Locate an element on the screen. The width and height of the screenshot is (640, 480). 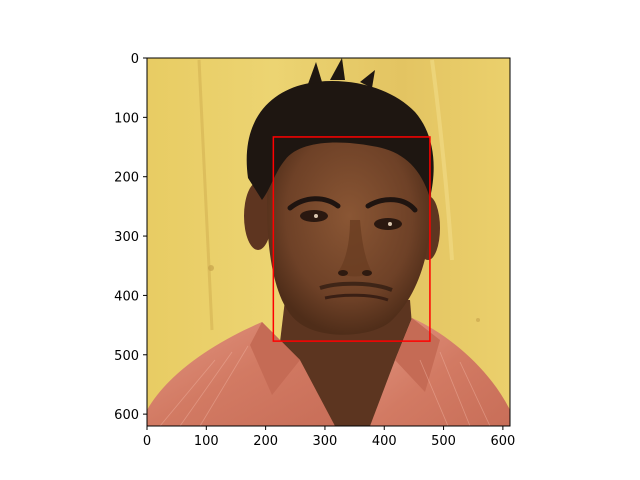
x-tick-label: 200 is located at coordinates (265, 441).